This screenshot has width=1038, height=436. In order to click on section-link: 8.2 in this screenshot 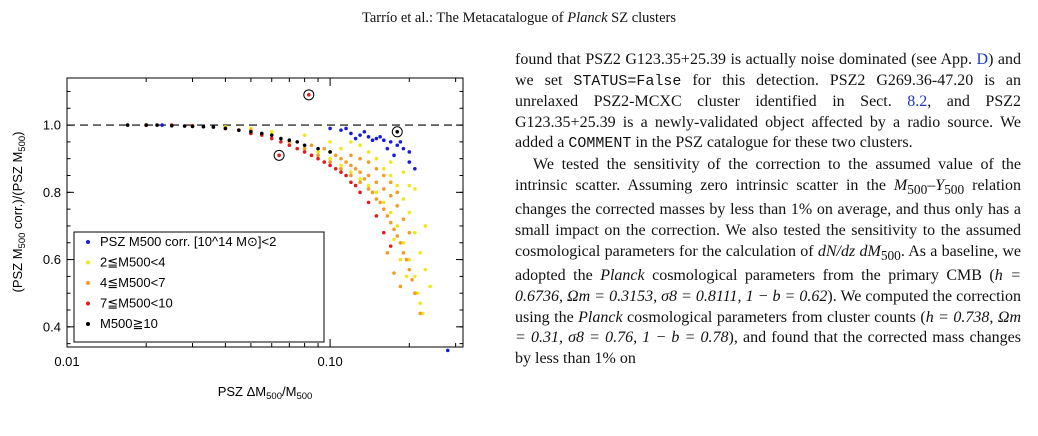, I will do `click(917, 102)`.